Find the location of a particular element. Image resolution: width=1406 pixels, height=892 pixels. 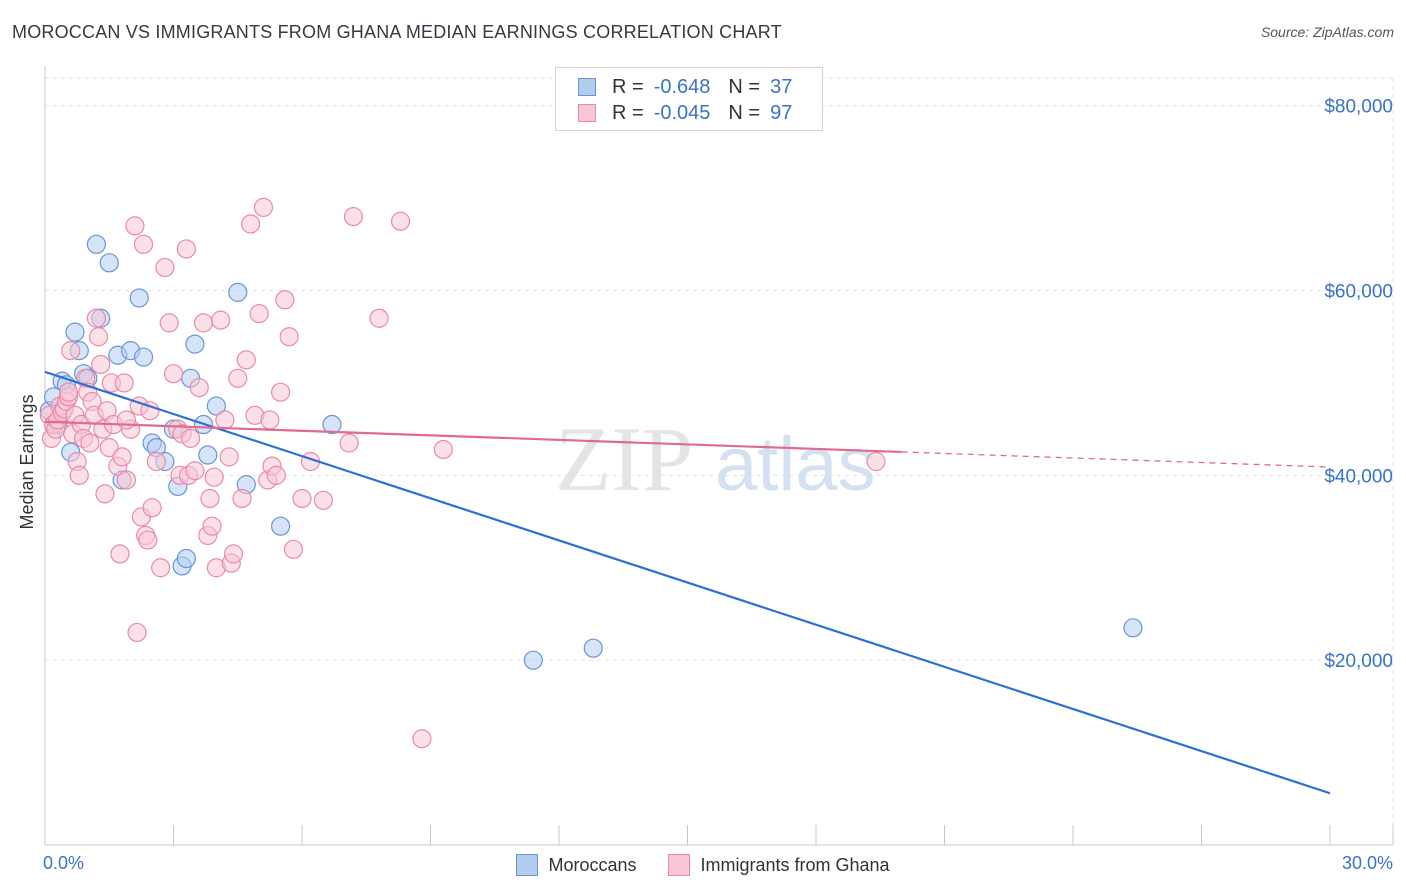

source-label: Source: ZipAtlas.com is located at coordinates (1327, 32).